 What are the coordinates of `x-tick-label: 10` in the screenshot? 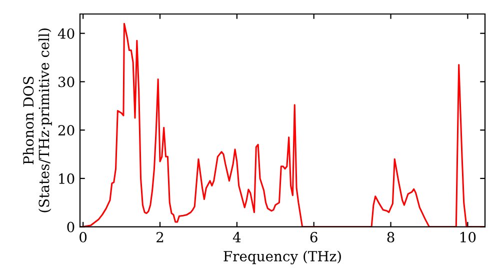 It's located at (468, 237).